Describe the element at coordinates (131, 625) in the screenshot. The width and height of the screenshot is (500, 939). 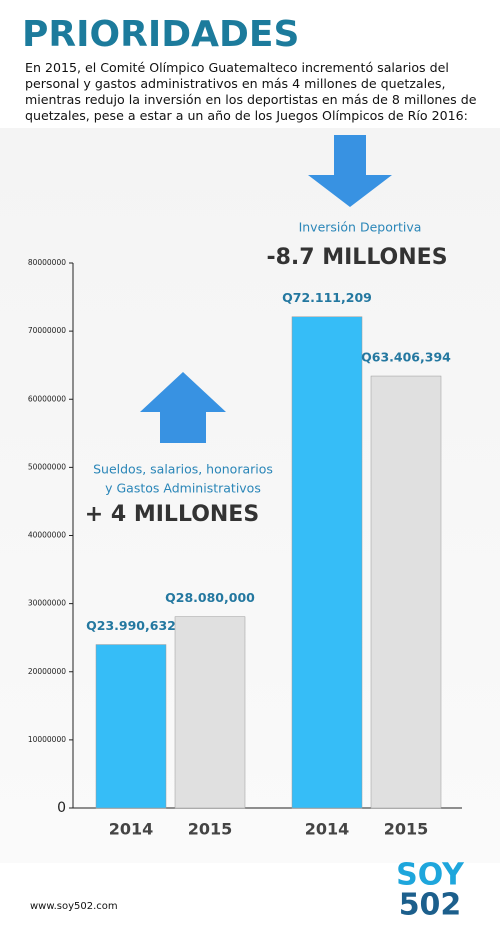
I see `value-label: Q23.990,632` at that location.